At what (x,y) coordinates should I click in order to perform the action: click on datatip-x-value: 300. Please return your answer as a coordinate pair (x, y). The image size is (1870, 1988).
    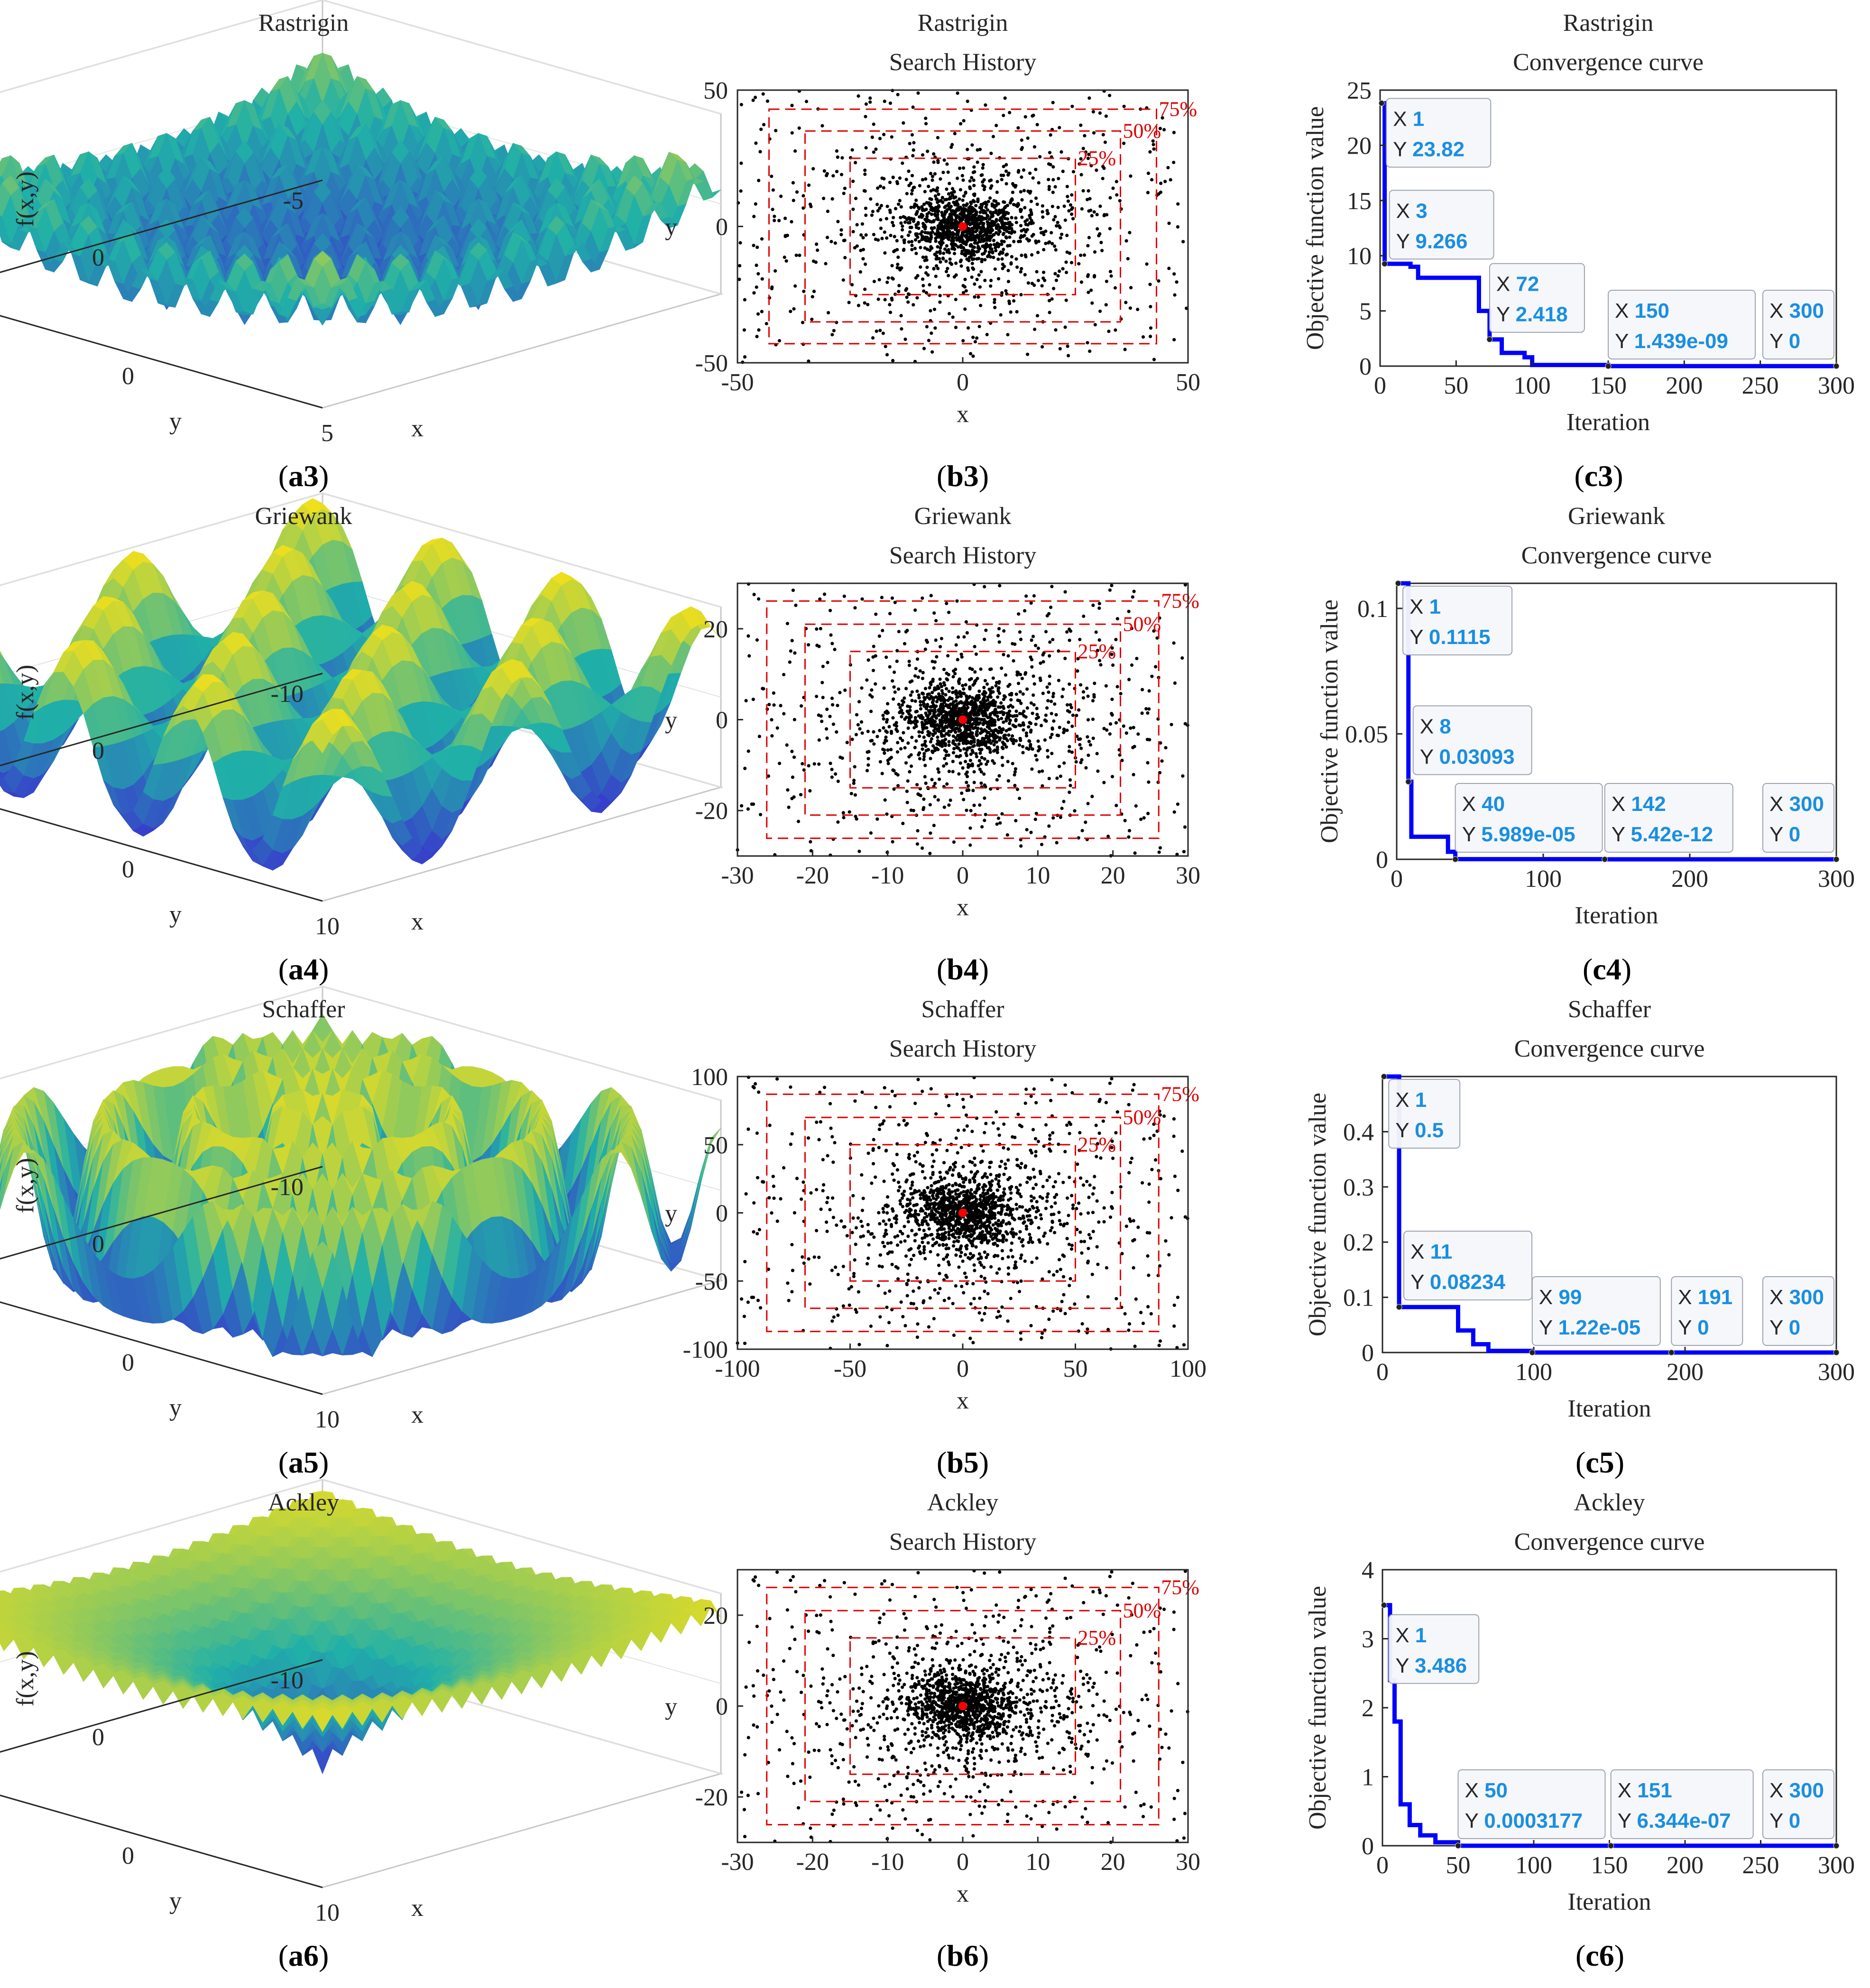
    Looking at the image, I should click on (1806, 310).